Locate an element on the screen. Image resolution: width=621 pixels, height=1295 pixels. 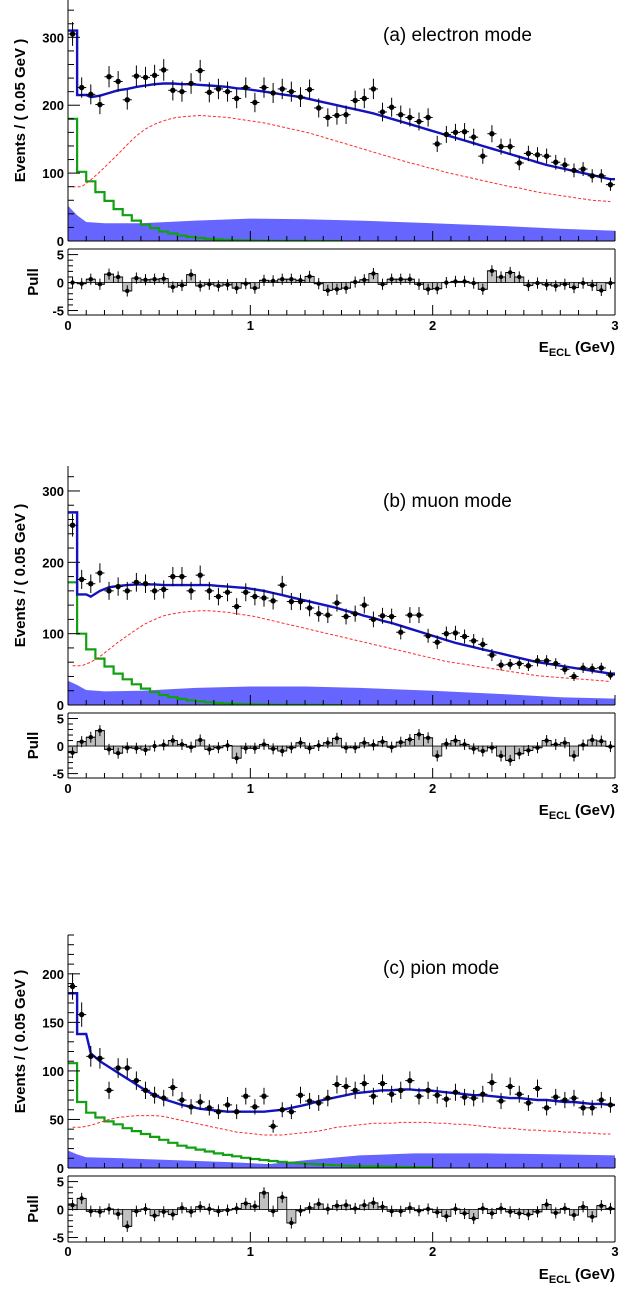
y-axis-title: Events / ( 0.05 GeV ) is located at coordinates (20, 1041).